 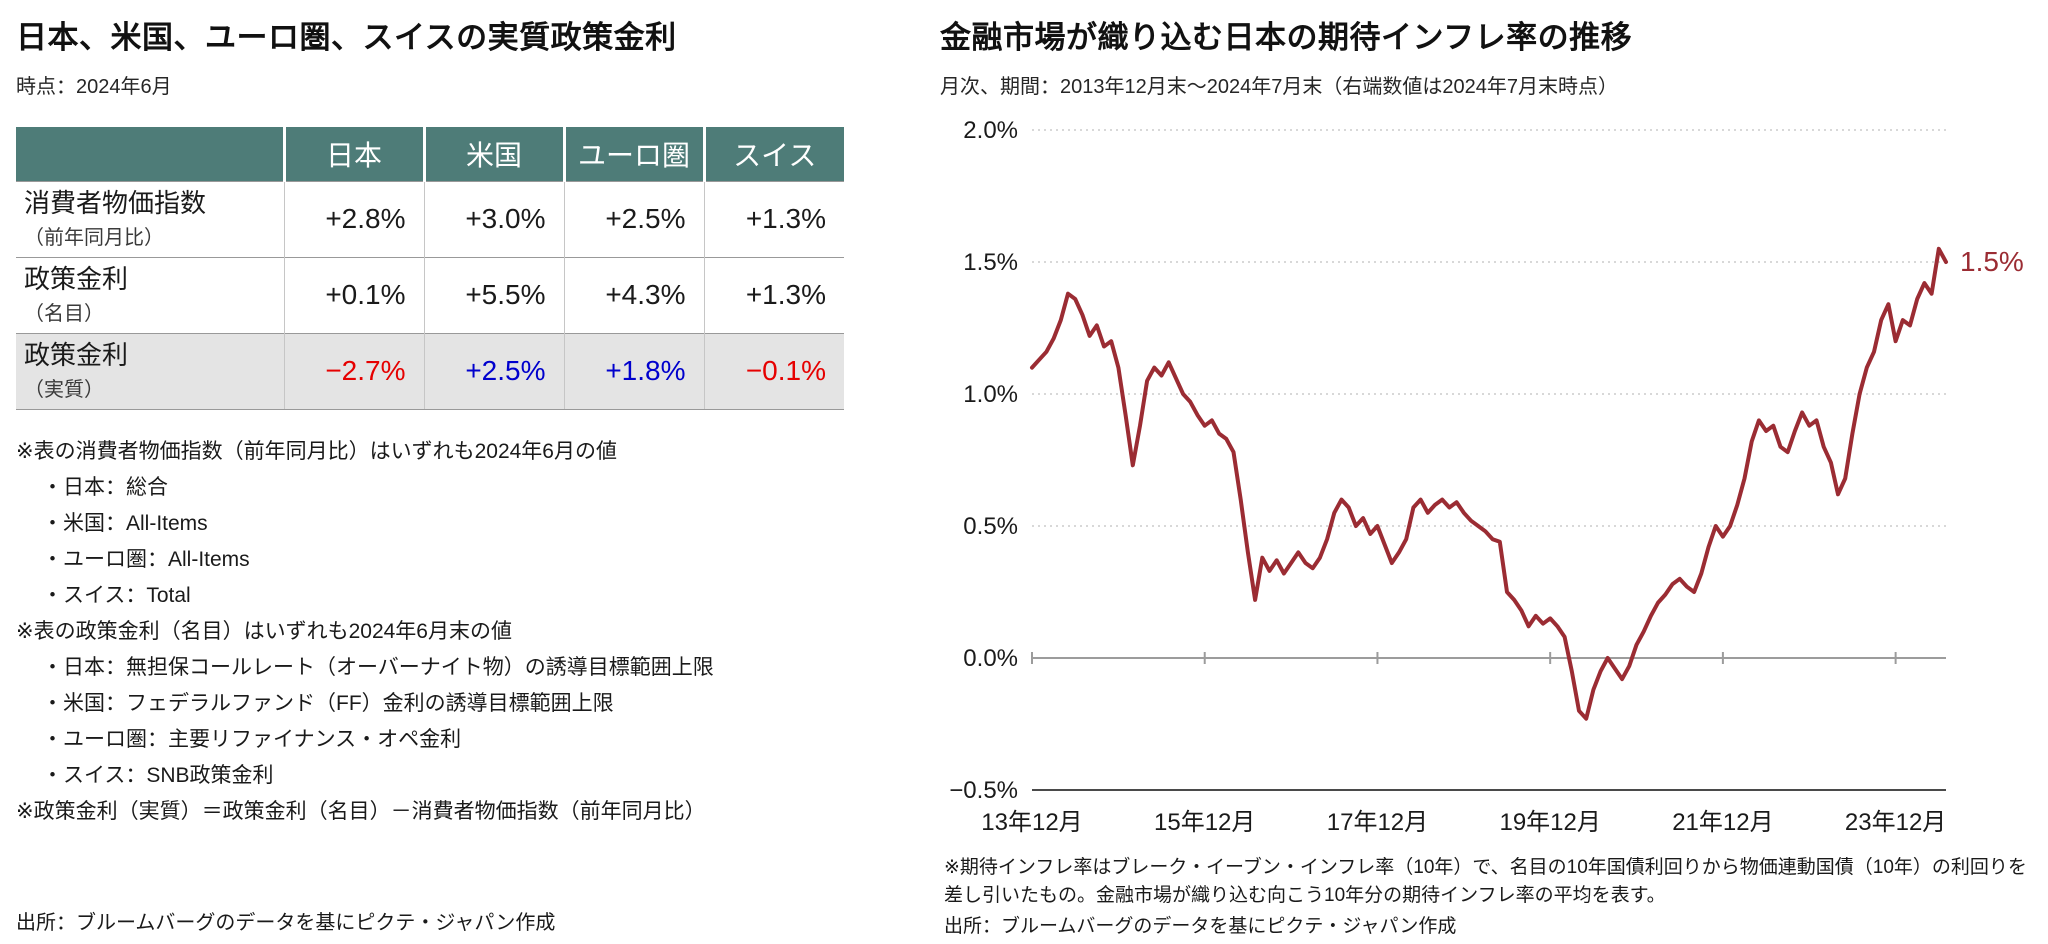 I want to click on x-tick-label: 19年12月, so click(x=1549, y=822).